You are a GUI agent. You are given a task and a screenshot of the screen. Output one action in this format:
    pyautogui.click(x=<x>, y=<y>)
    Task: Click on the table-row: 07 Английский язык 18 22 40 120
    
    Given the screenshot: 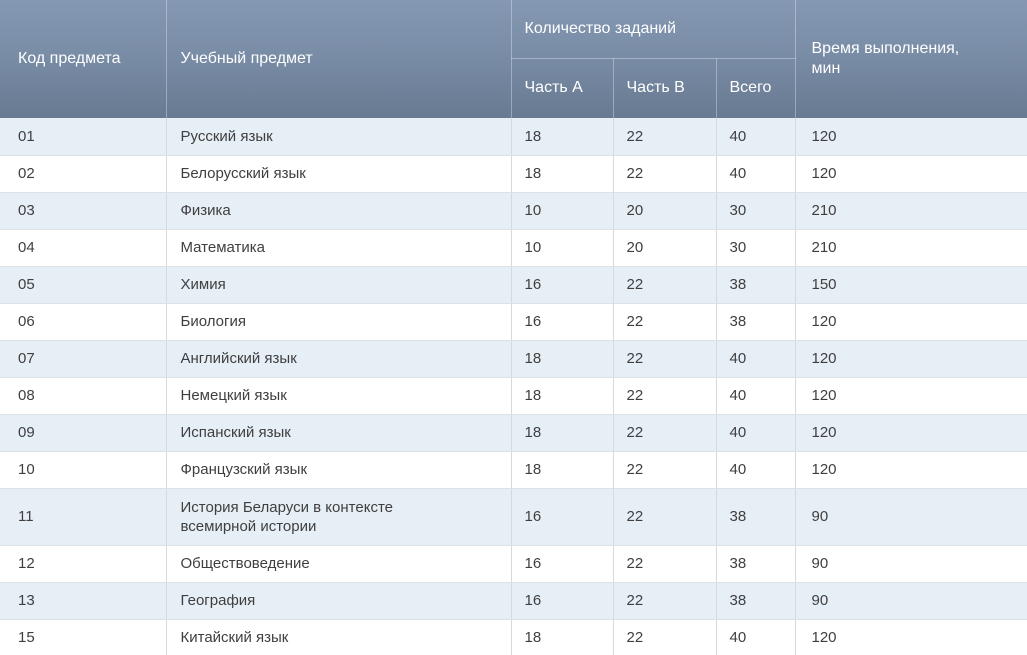 What is the action you would take?
    pyautogui.click(x=513, y=359)
    